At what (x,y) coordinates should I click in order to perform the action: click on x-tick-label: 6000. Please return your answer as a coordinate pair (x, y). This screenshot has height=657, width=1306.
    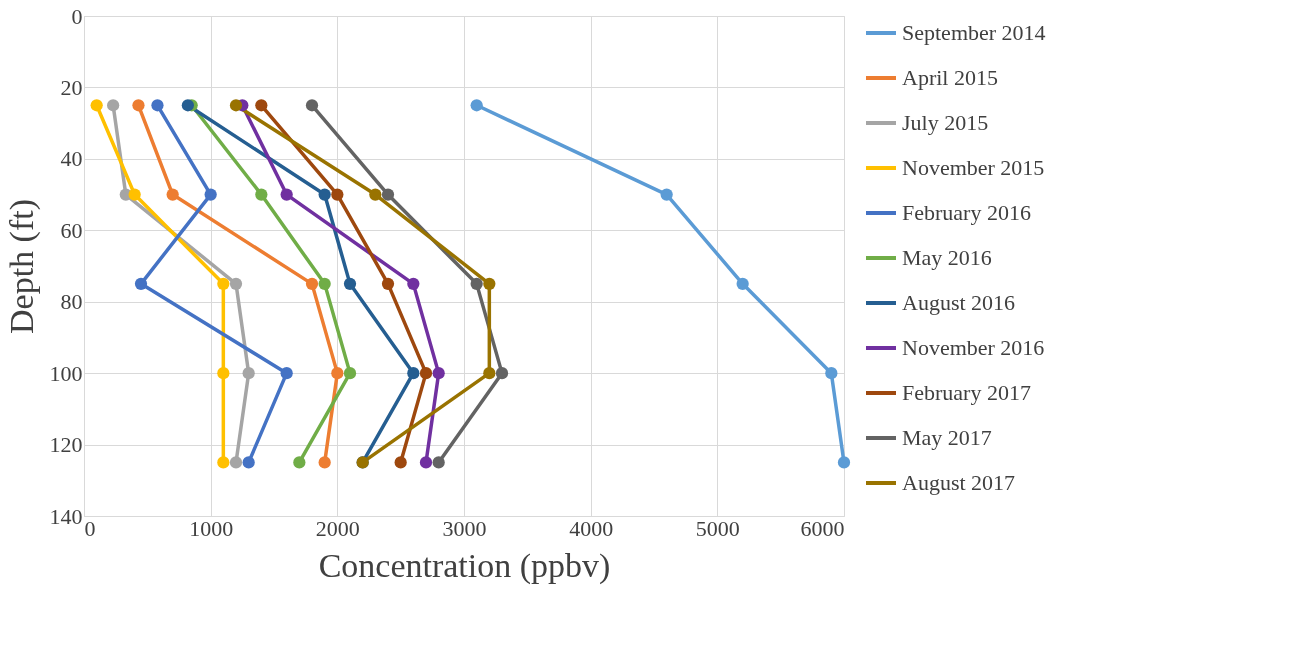
    Looking at the image, I should click on (822, 528).